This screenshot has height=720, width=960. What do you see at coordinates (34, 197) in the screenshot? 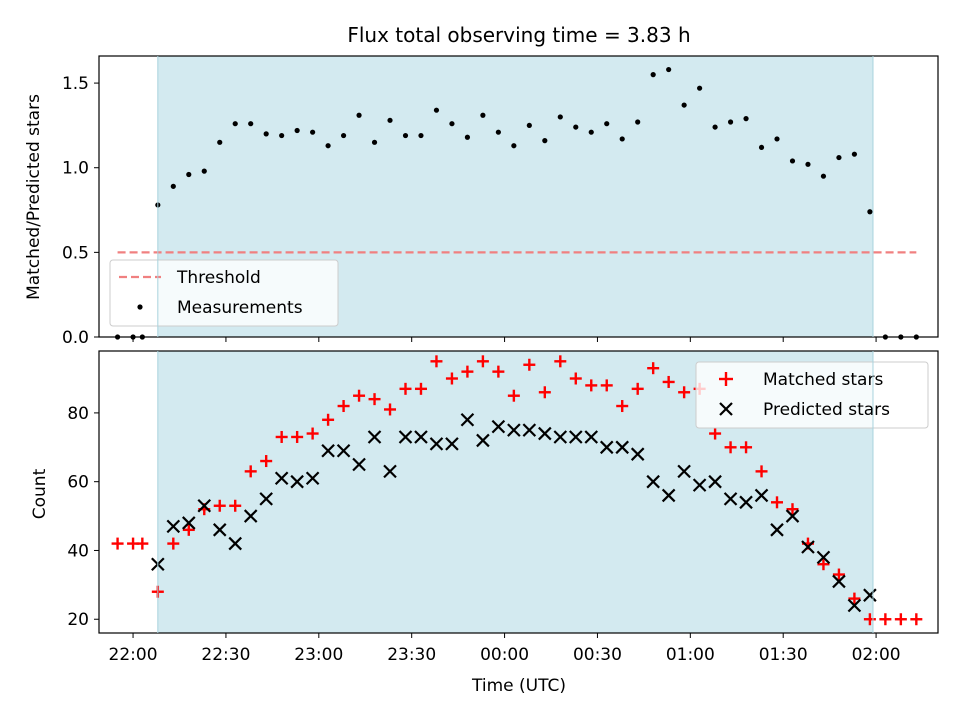
I see `top-y-axis-label: Matched/Predicted stars` at bounding box center [34, 197].